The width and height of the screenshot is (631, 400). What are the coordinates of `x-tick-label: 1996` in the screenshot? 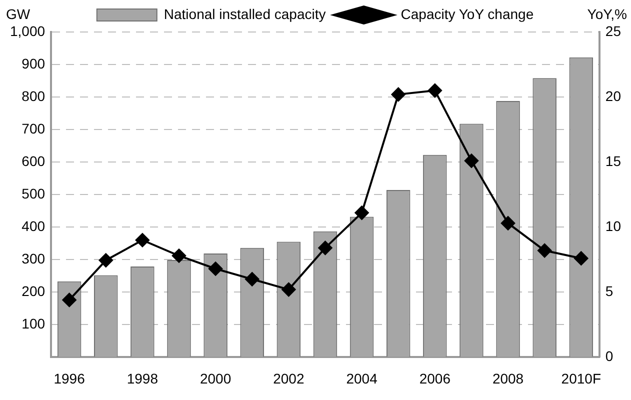 It's located at (70, 378).